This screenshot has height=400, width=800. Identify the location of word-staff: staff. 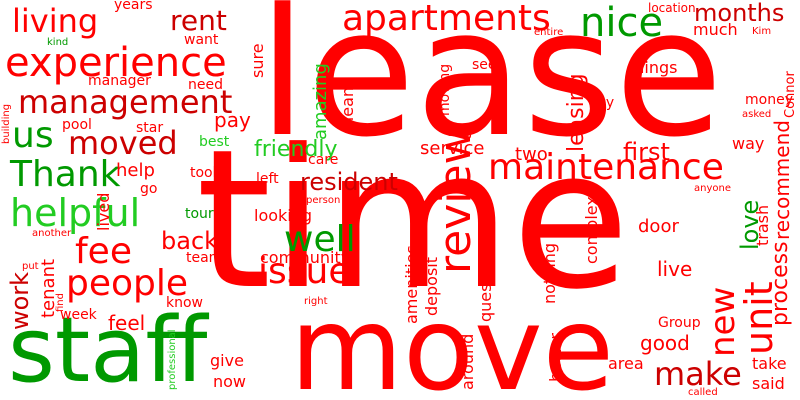
(108, 349).